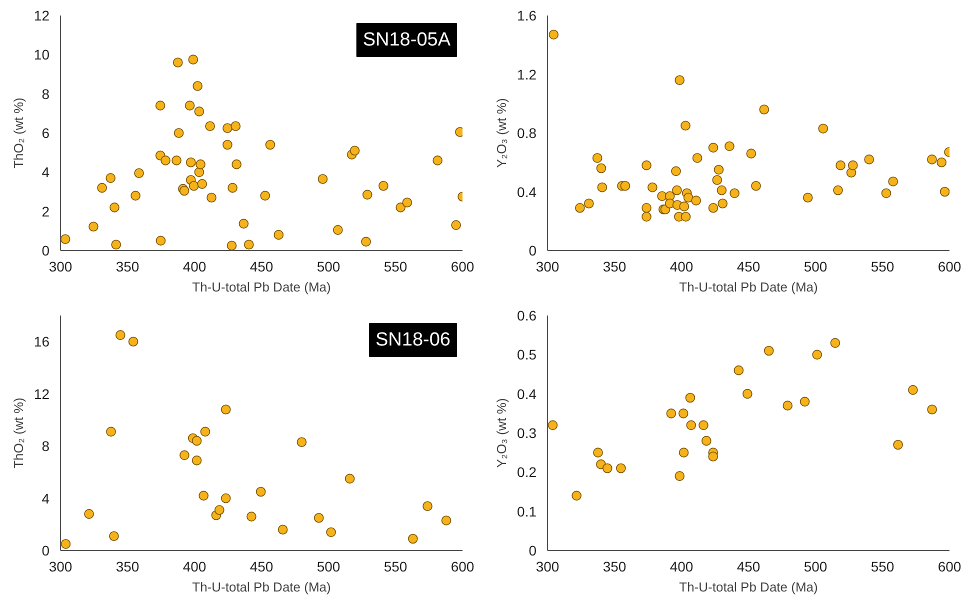 The height and width of the screenshot is (605, 974). What do you see at coordinates (413, 340) in the screenshot?
I see `annotation: SN18-06` at bounding box center [413, 340].